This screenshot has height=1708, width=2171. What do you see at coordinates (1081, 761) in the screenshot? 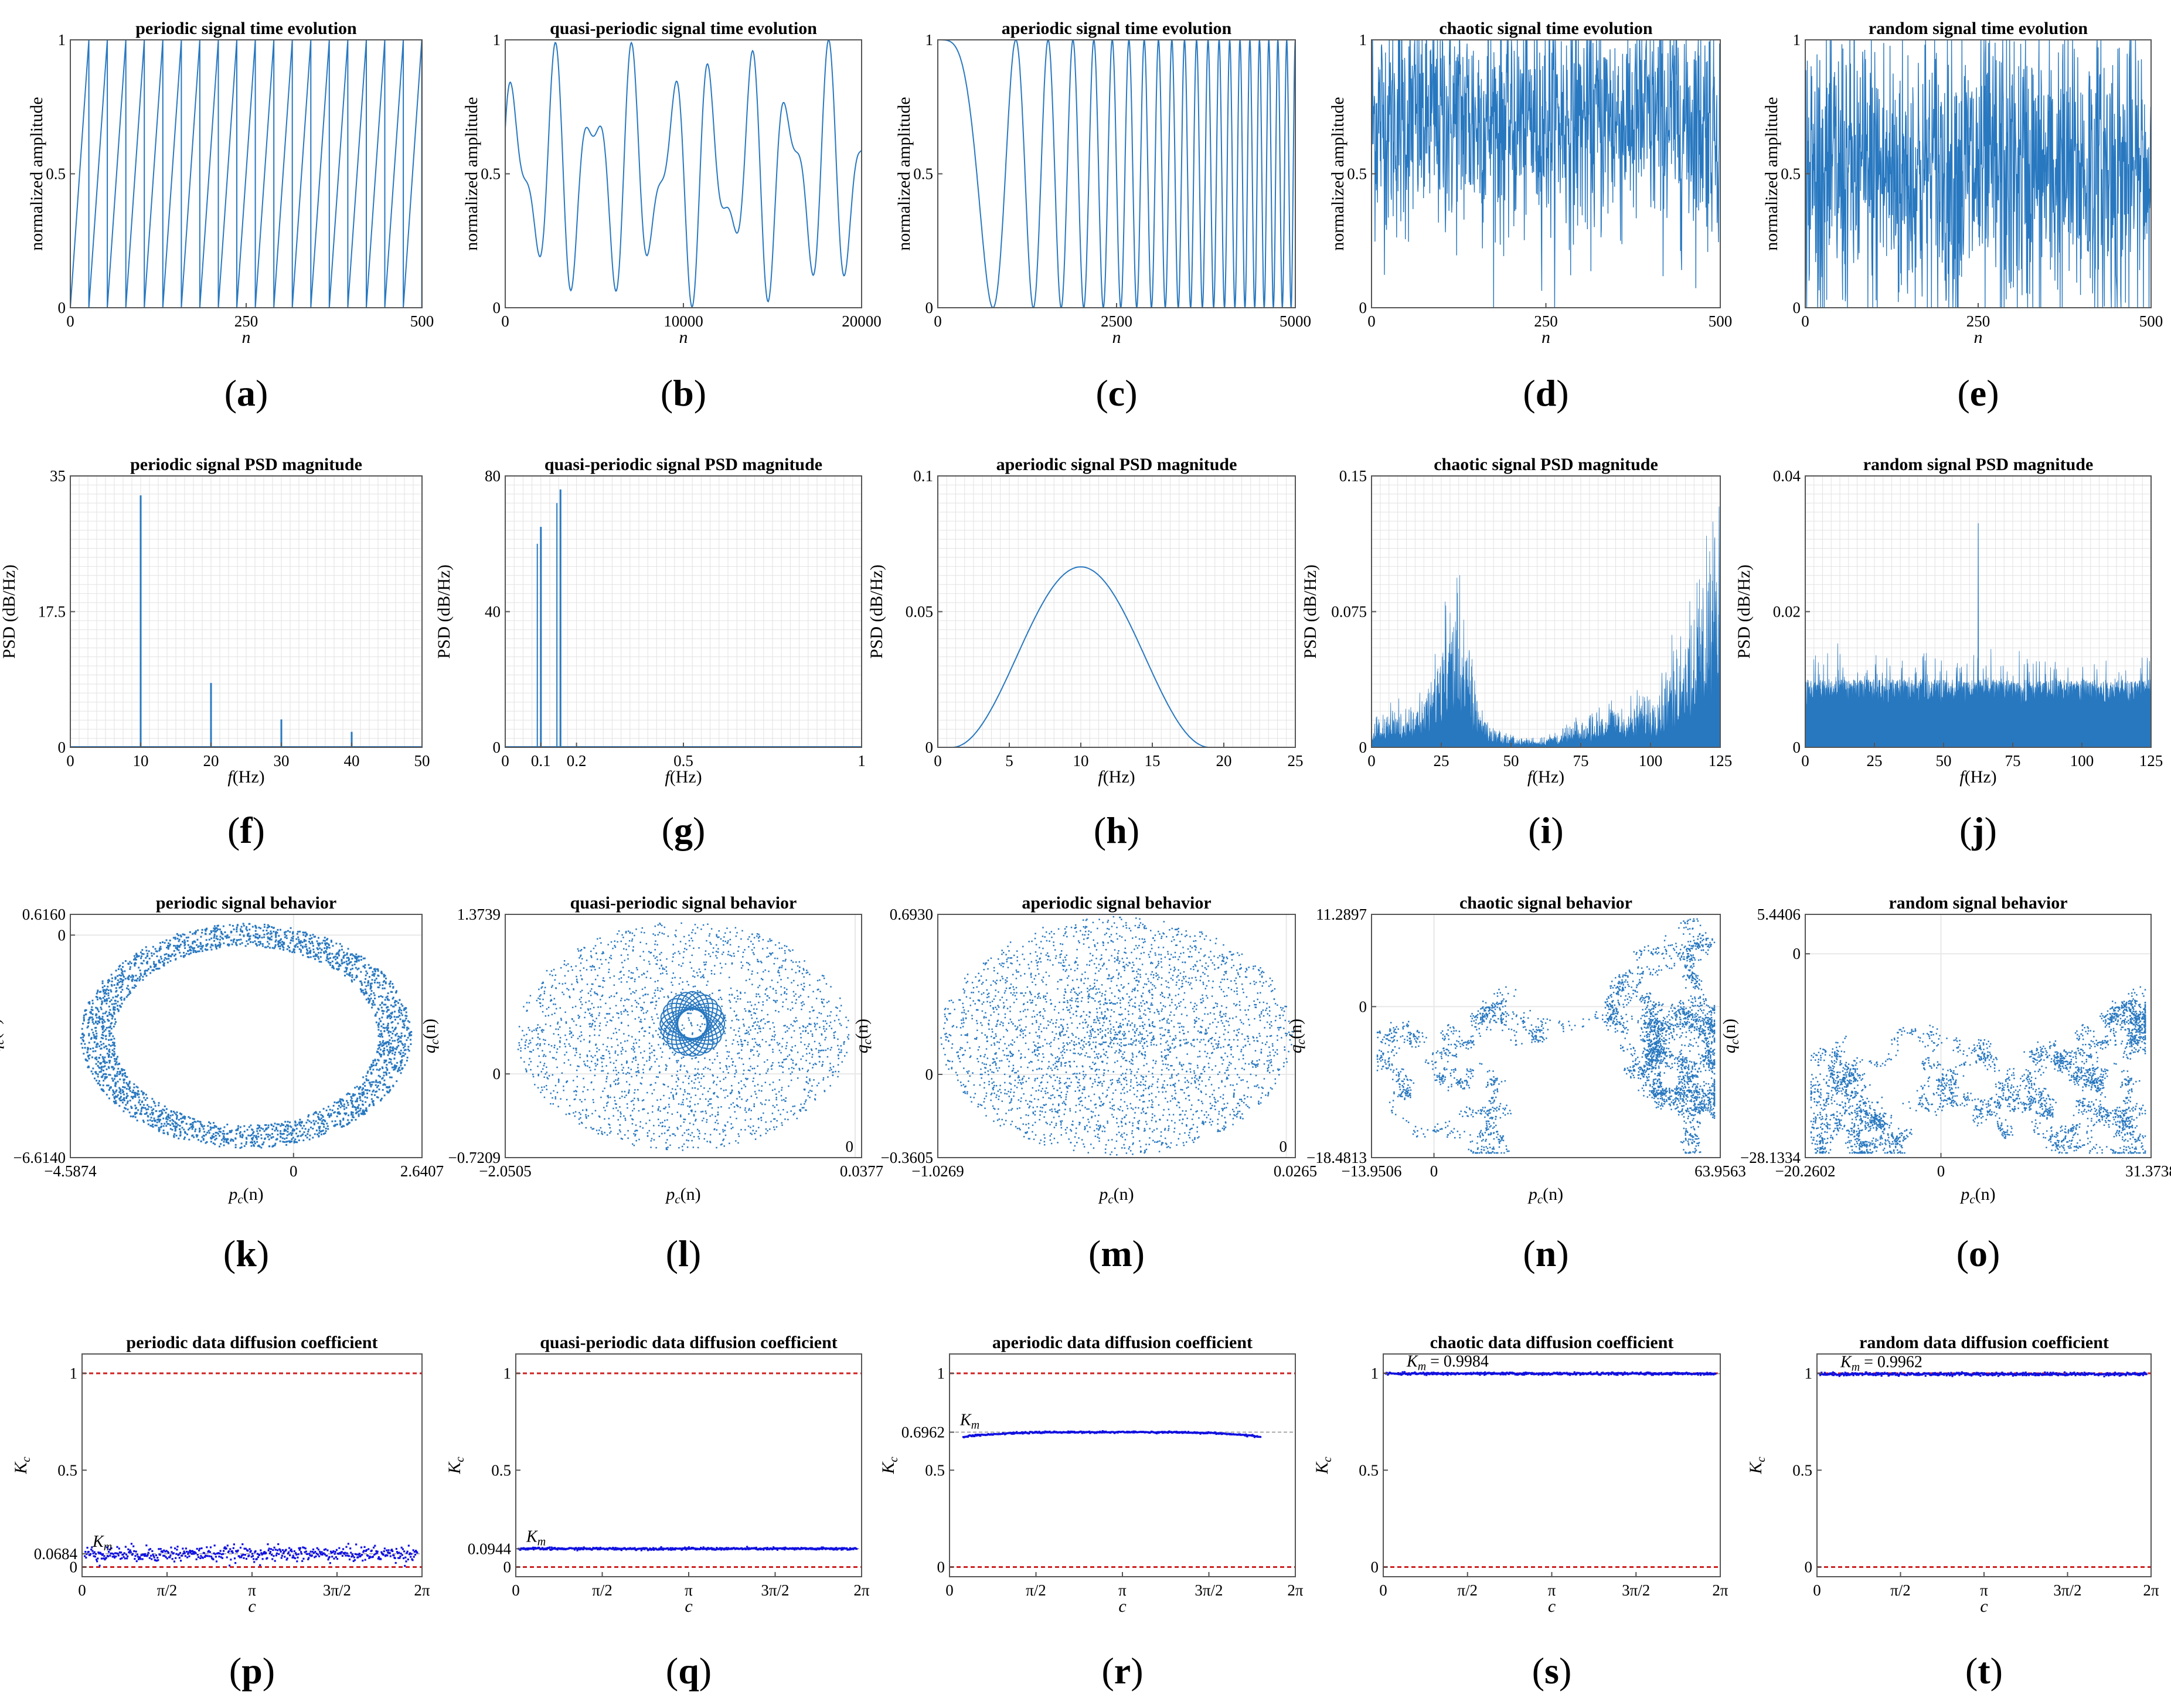
I see `x-tick-label: 10` at bounding box center [1081, 761].